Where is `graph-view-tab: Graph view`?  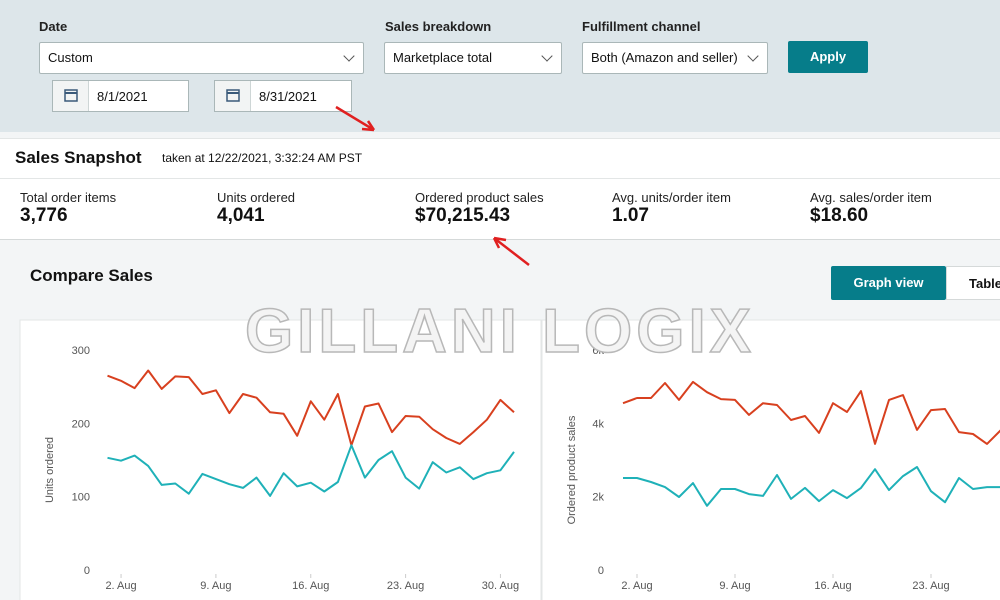 graph-view-tab: Graph view is located at coordinates (888, 283).